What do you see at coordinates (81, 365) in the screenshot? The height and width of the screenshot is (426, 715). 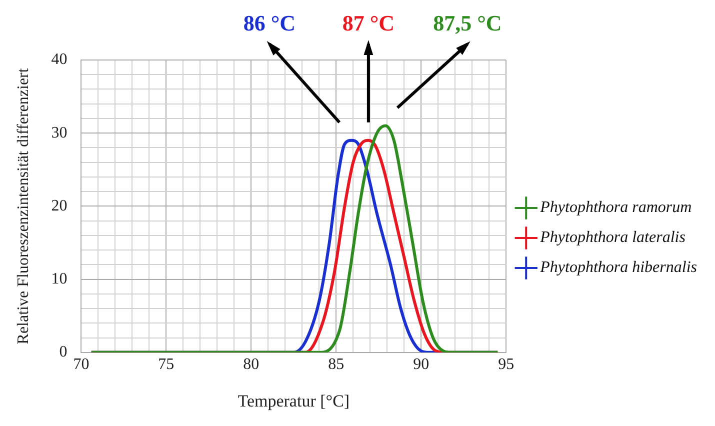 I see `x-tick-label: 70` at bounding box center [81, 365].